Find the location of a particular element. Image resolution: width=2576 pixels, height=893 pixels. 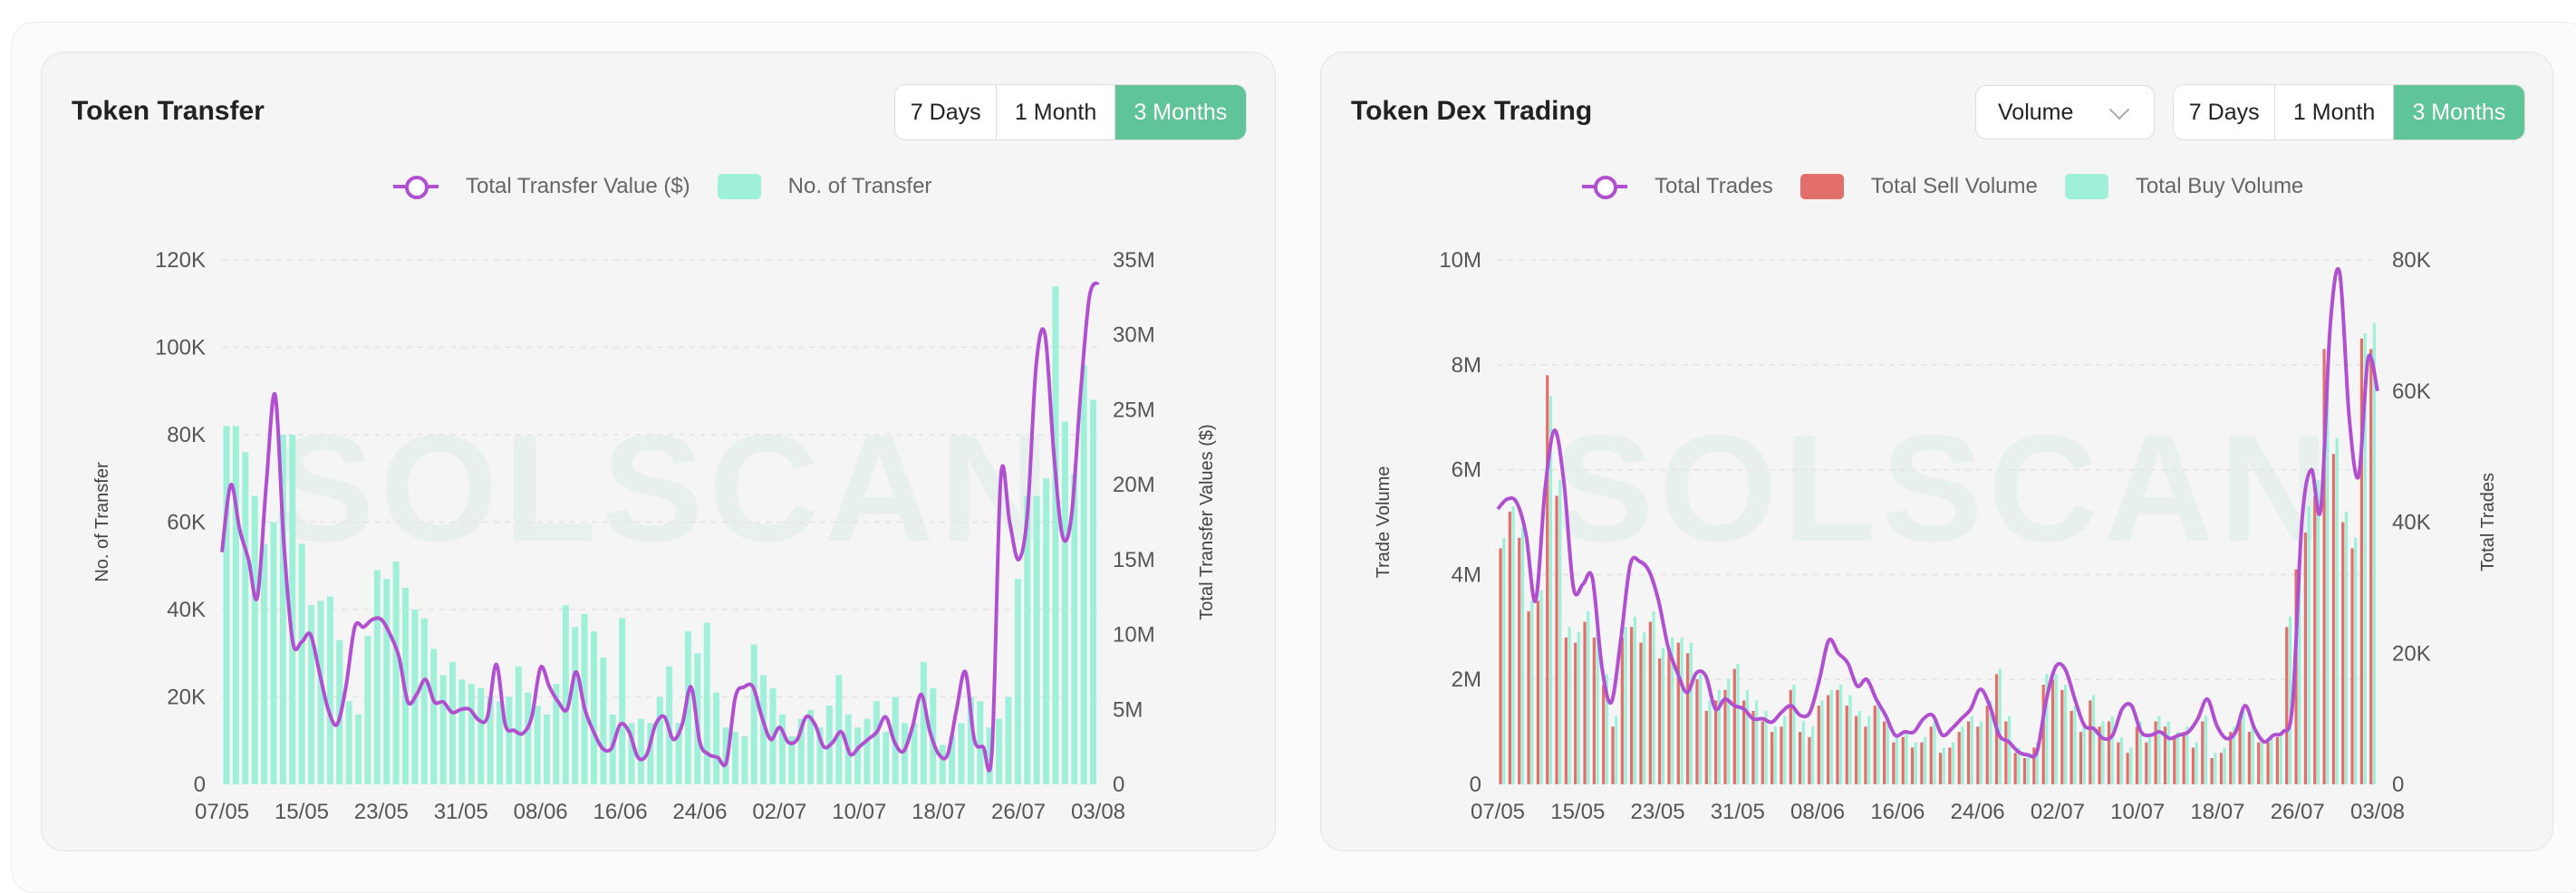

x-tick-label: 02/07 is located at coordinates (779, 812).